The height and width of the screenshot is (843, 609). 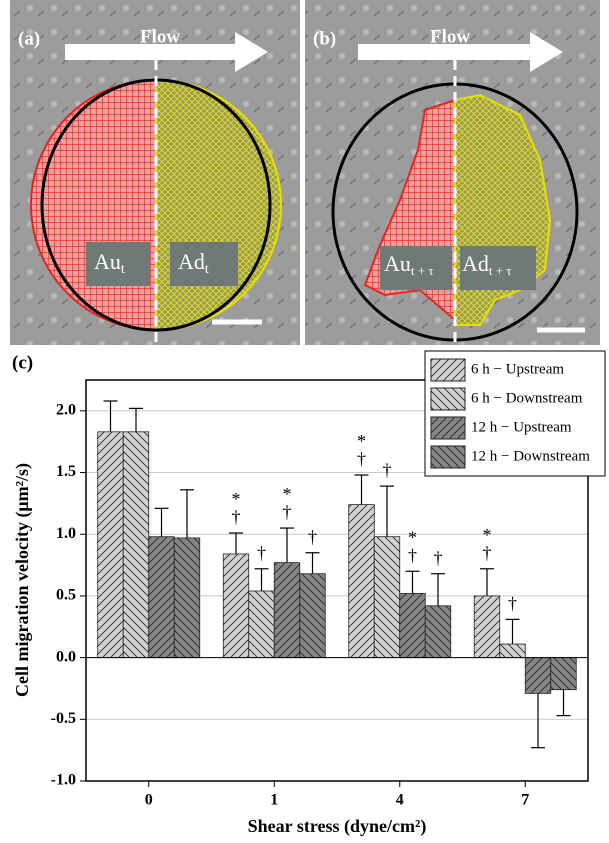 What do you see at coordinates (527, 398) in the screenshot?
I see `legend-label: 6 h − Downstream` at bounding box center [527, 398].